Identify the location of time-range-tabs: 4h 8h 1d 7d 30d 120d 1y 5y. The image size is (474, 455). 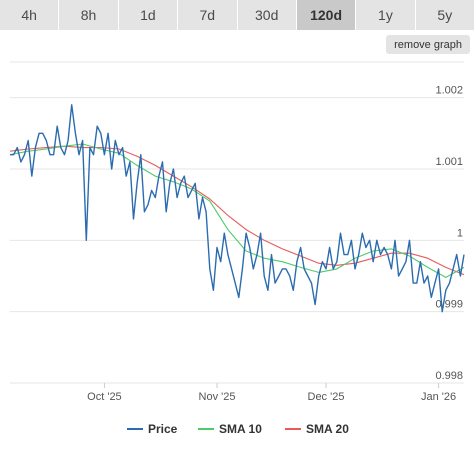
(237, 15).